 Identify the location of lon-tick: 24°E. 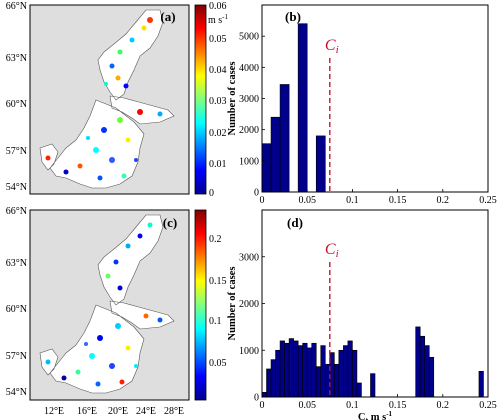
(146, 411).